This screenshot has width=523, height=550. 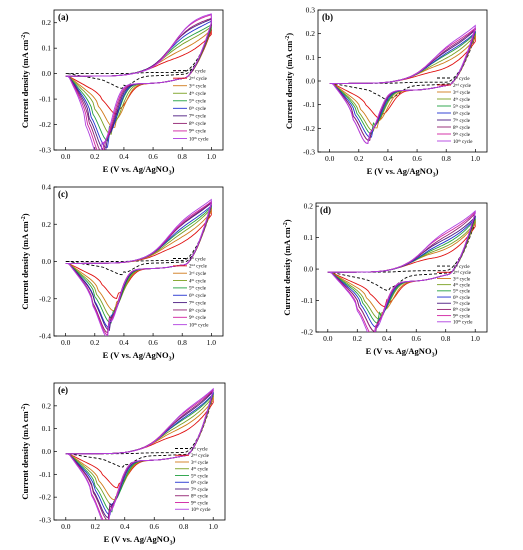 I want to click on x-tick-label: 0.0, so click(x=66, y=342).